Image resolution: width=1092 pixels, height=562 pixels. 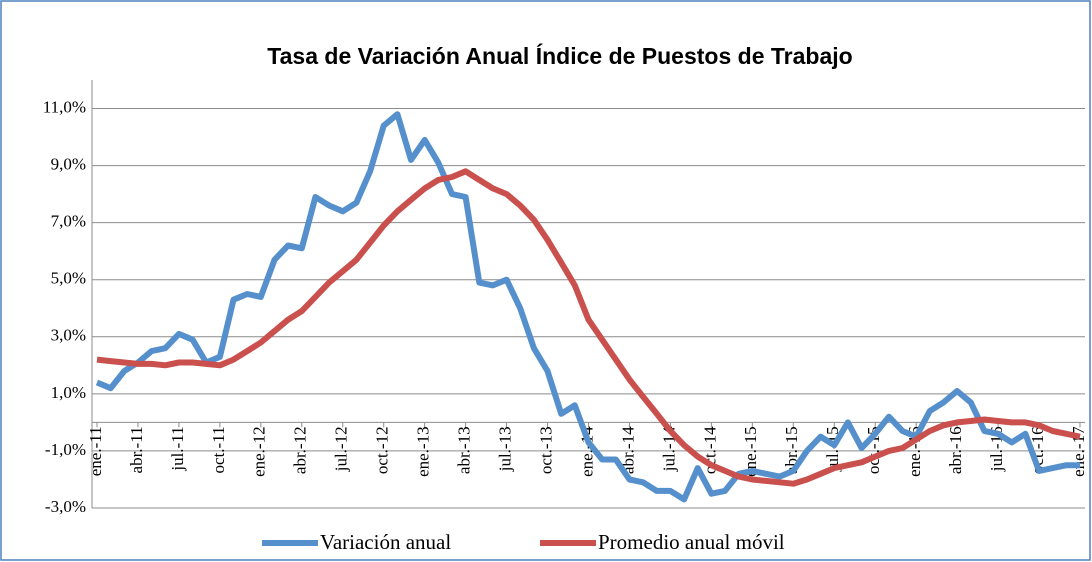 What do you see at coordinates (300, 450) in the screenshot?
I see `x-tick-label: abr.-12` at bounding box center [300, 450].